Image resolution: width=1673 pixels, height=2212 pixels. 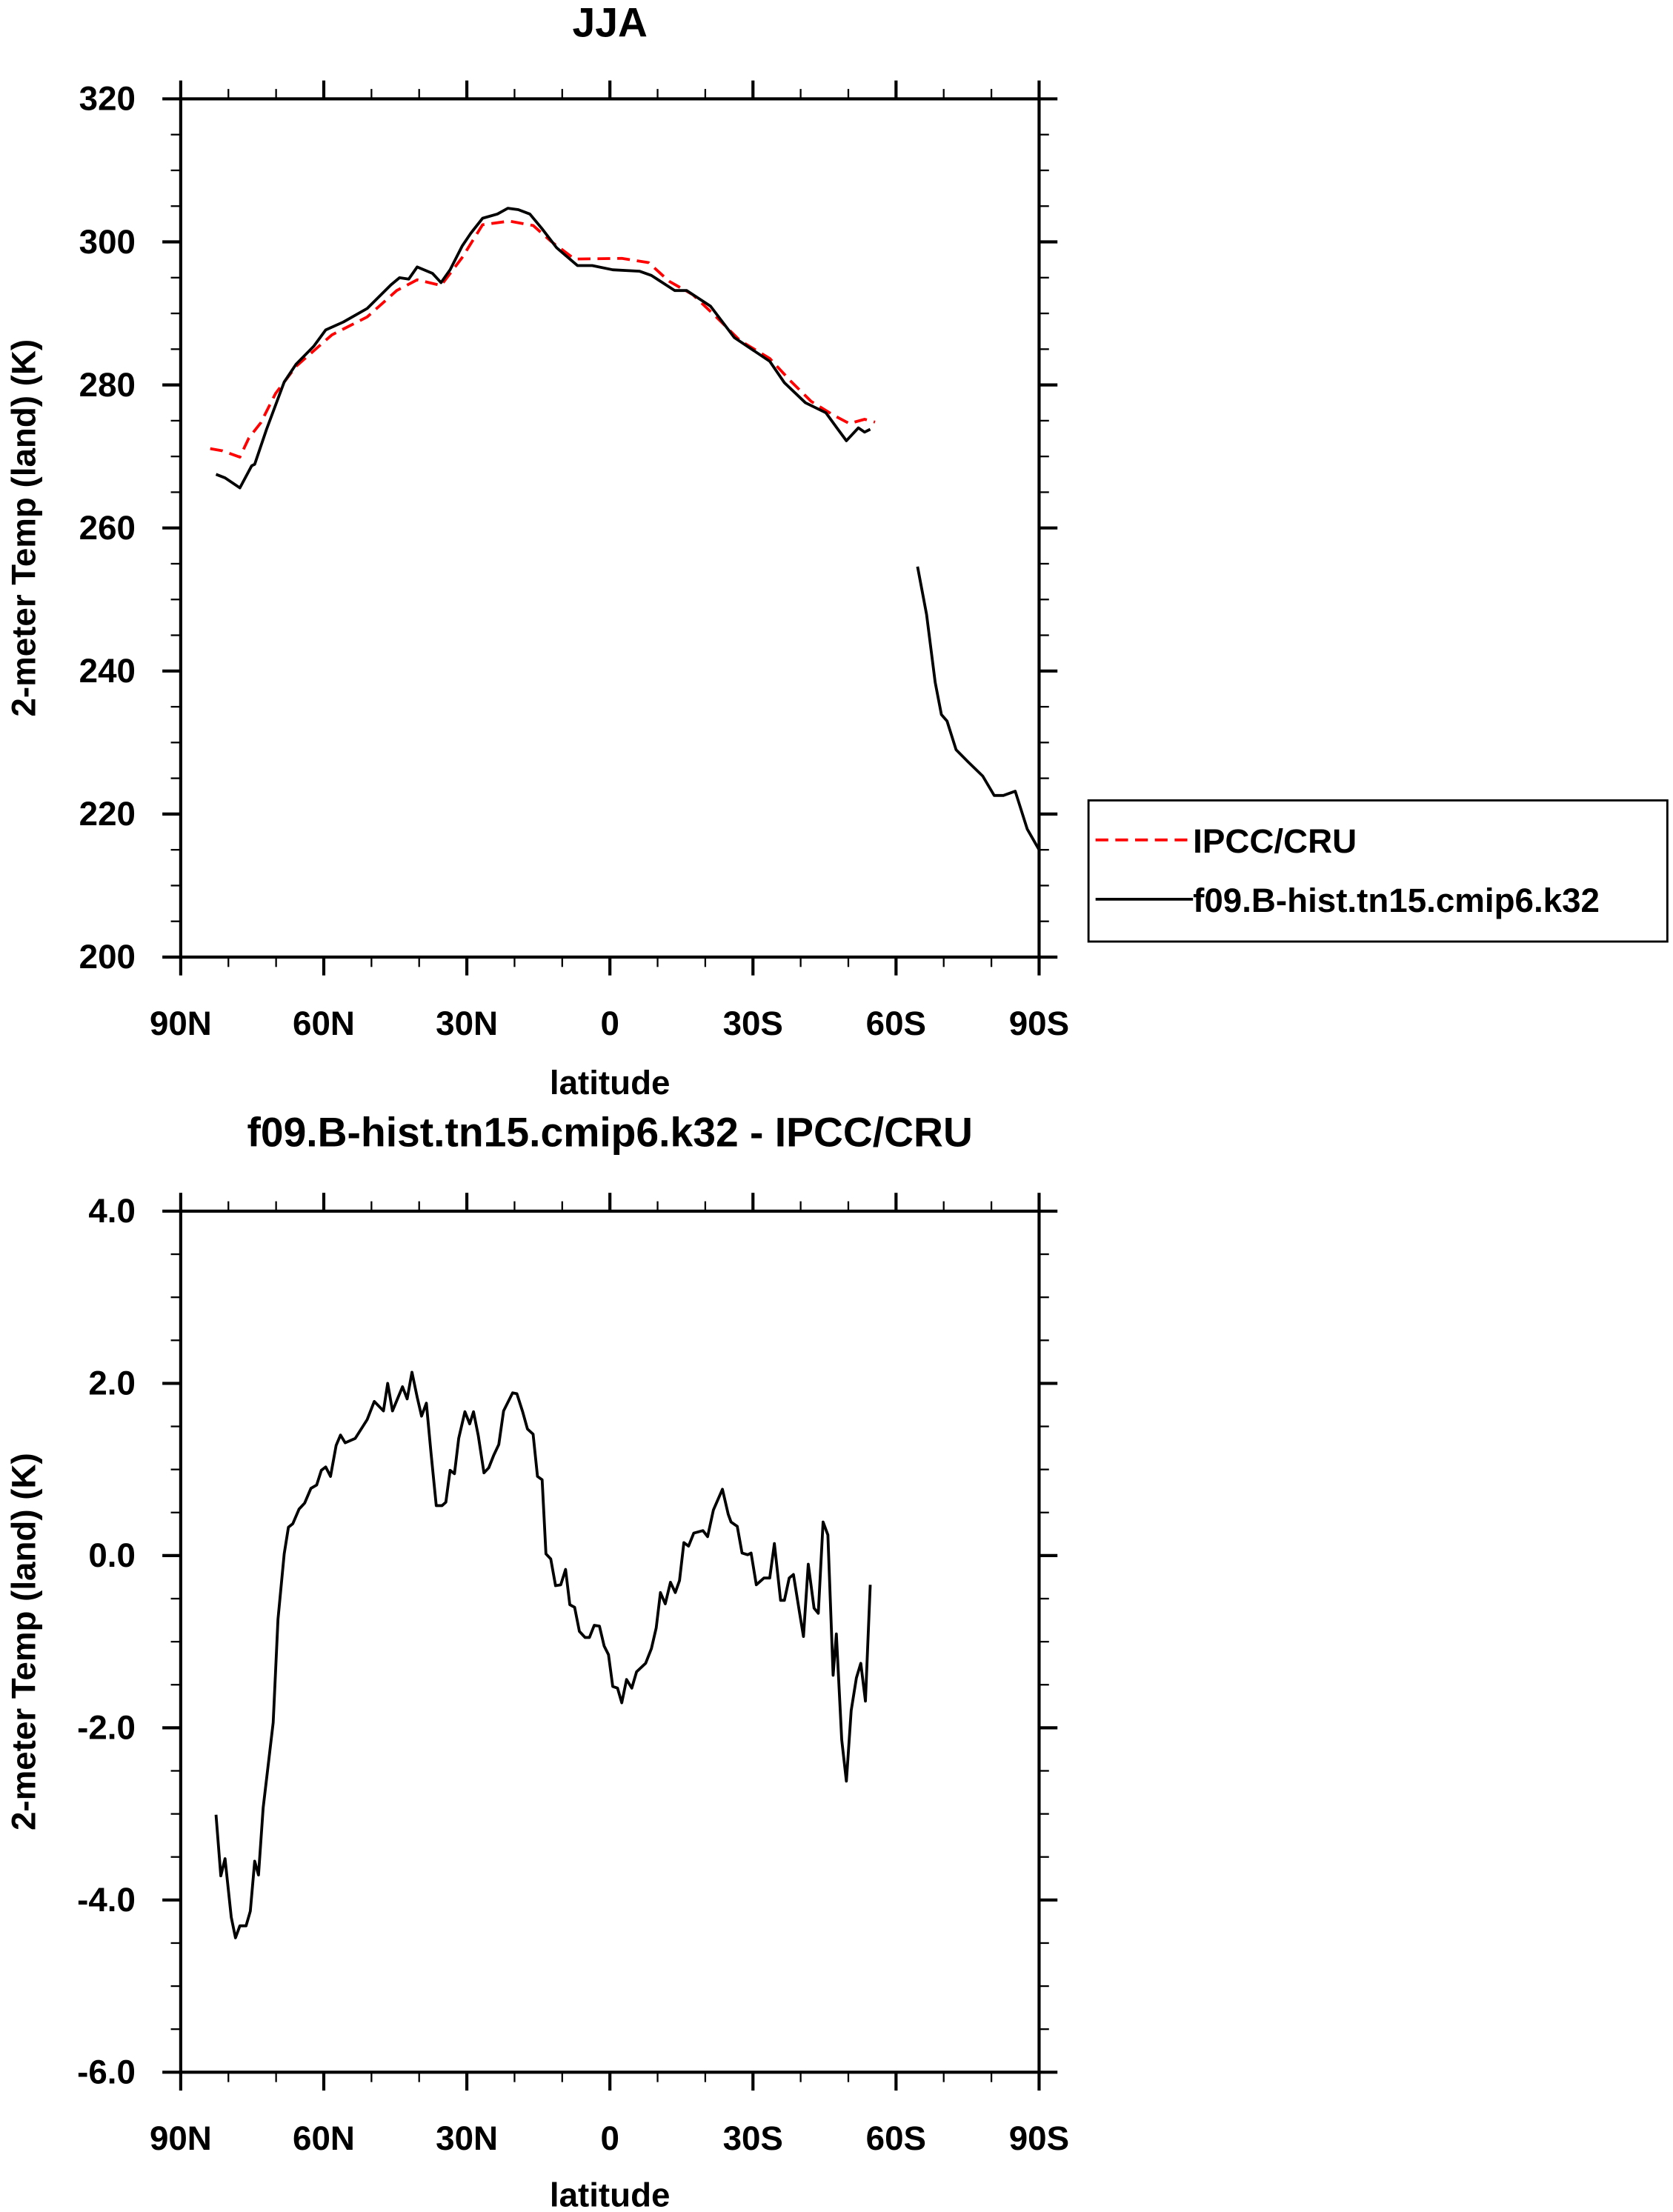 I want to click on legend: IPCC/CRU f09.B-hist.tn15.cmip6.k32, so click(x=1378, y=871).